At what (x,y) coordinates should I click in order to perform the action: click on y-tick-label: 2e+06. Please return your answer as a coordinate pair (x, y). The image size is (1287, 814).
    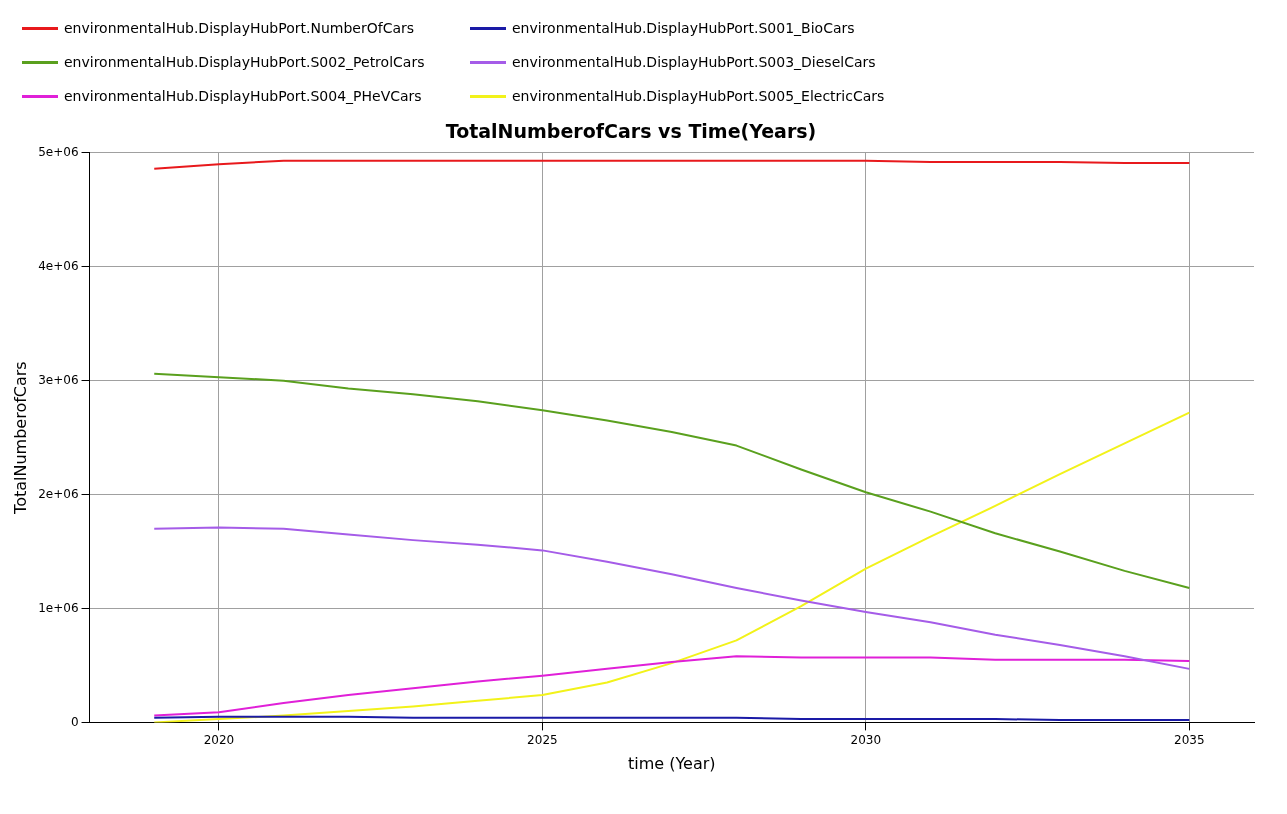
    Looking at the image, I should click on (58, 493).